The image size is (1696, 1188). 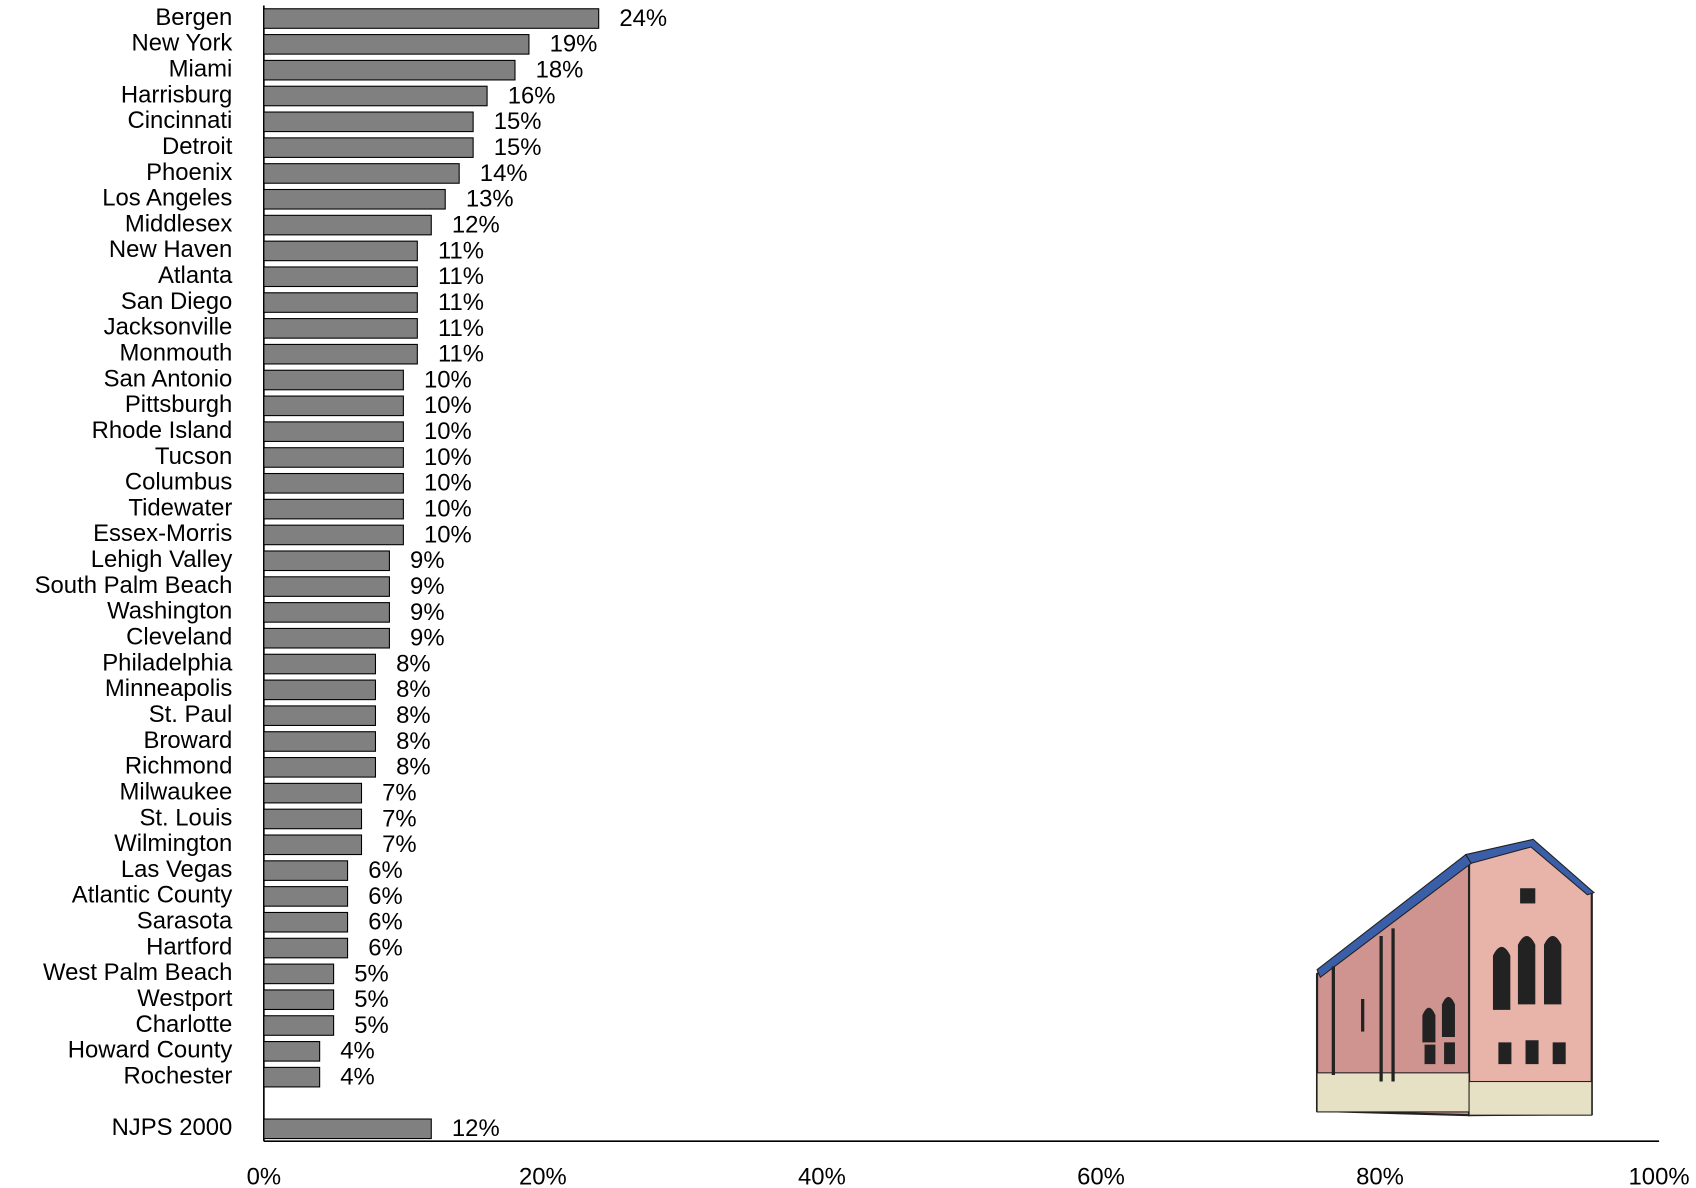 I want to click on y-tick-label: Essex-Morris, so click(x=162, y=533).